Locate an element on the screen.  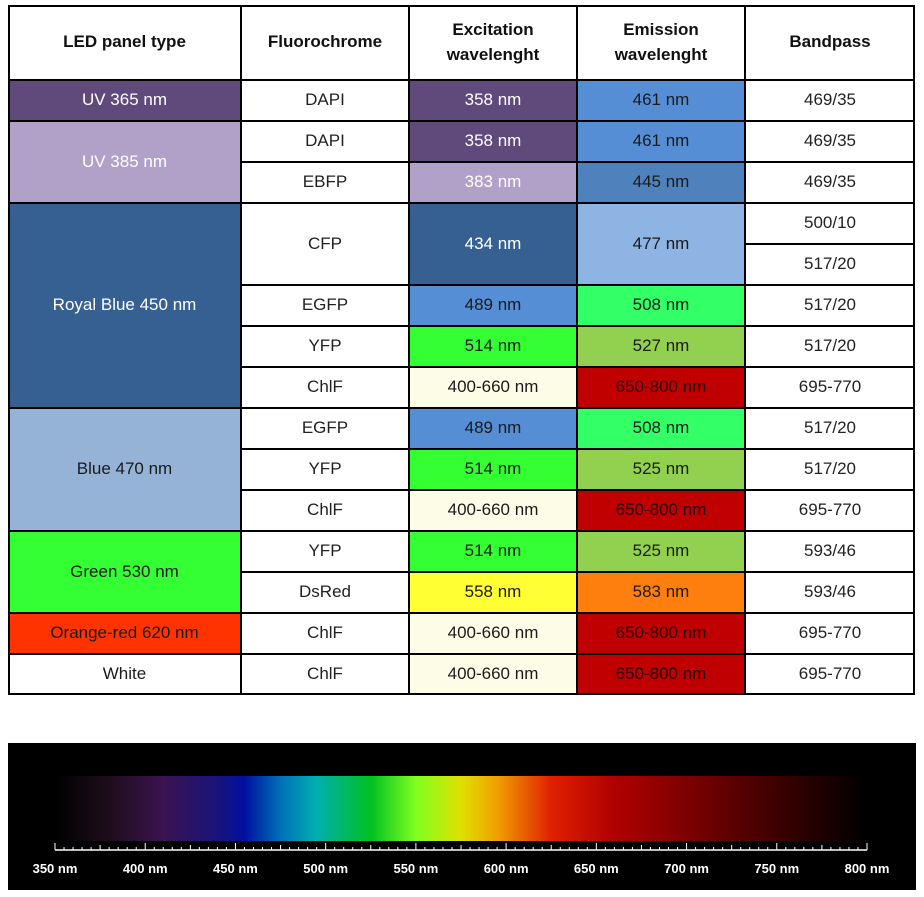
spectrum-tick-label: 700 nm is located at coordinates (686, 868).